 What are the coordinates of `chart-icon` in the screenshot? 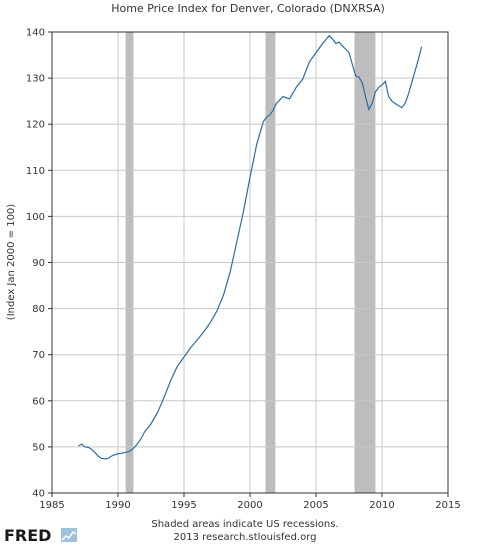 It's located at (69, 535).